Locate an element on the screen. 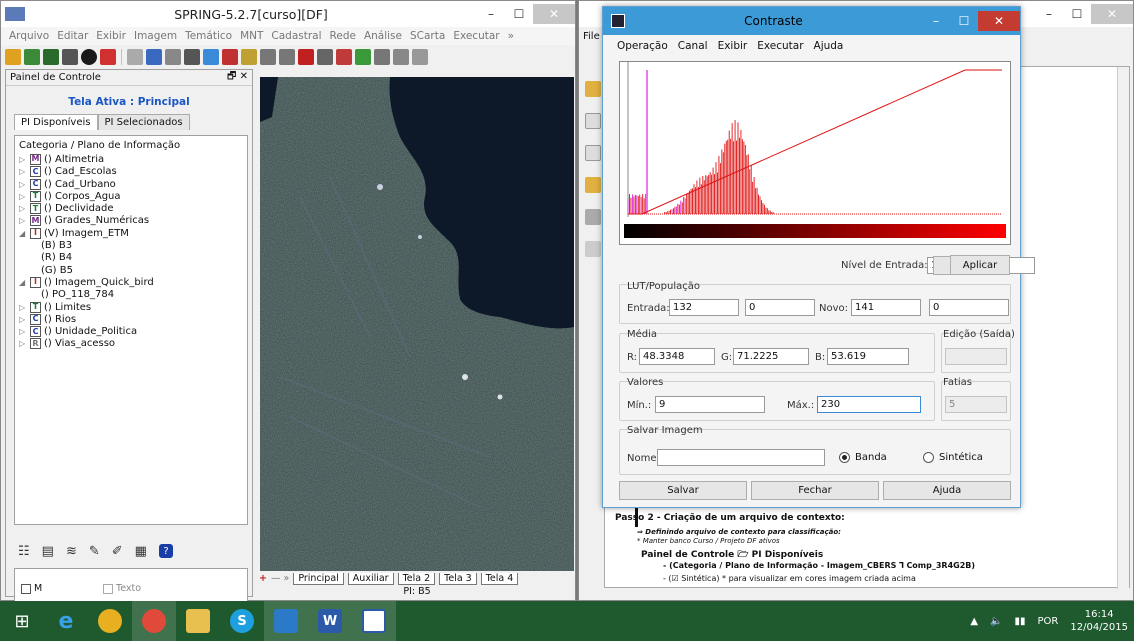 The image size is (1134, 641). pointer-plus-icon is located at coordinates (420, 57).